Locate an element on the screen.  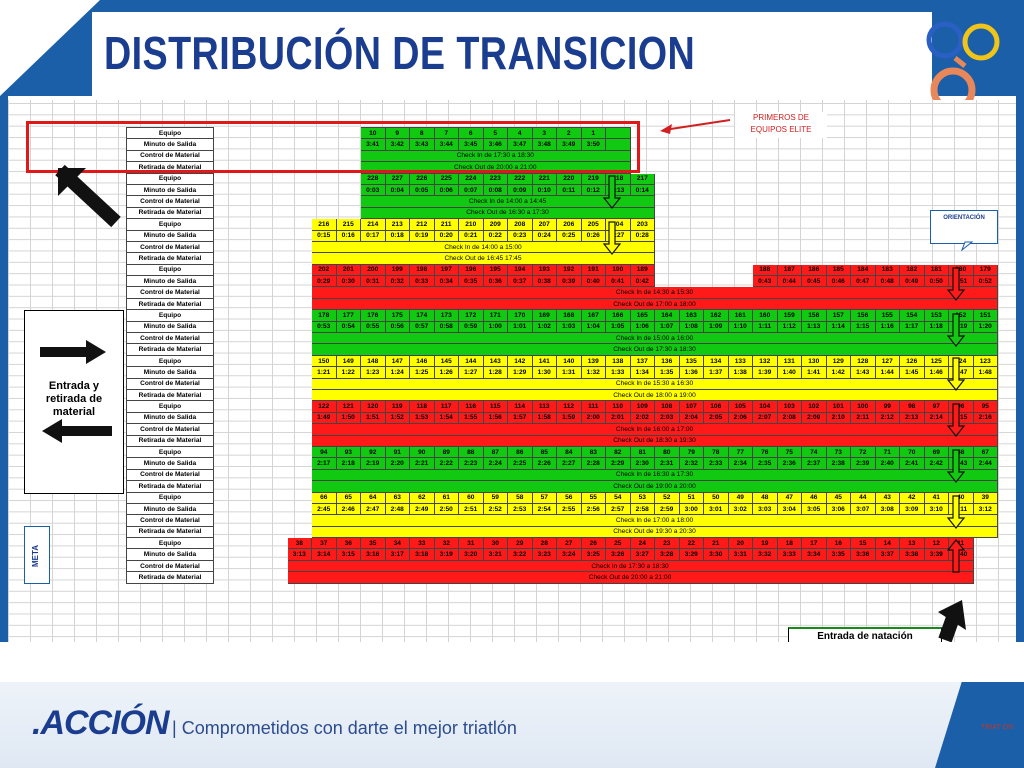
start-time: 1:22 is located at coordinates (348, 372).